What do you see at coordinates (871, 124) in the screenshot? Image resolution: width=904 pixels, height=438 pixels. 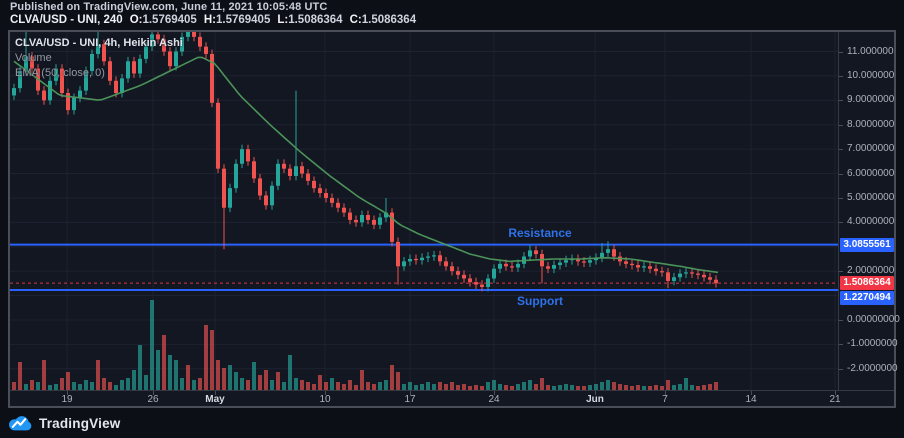 I see `y-axis-label: 8.0000000` at bounding box center [871, 124].